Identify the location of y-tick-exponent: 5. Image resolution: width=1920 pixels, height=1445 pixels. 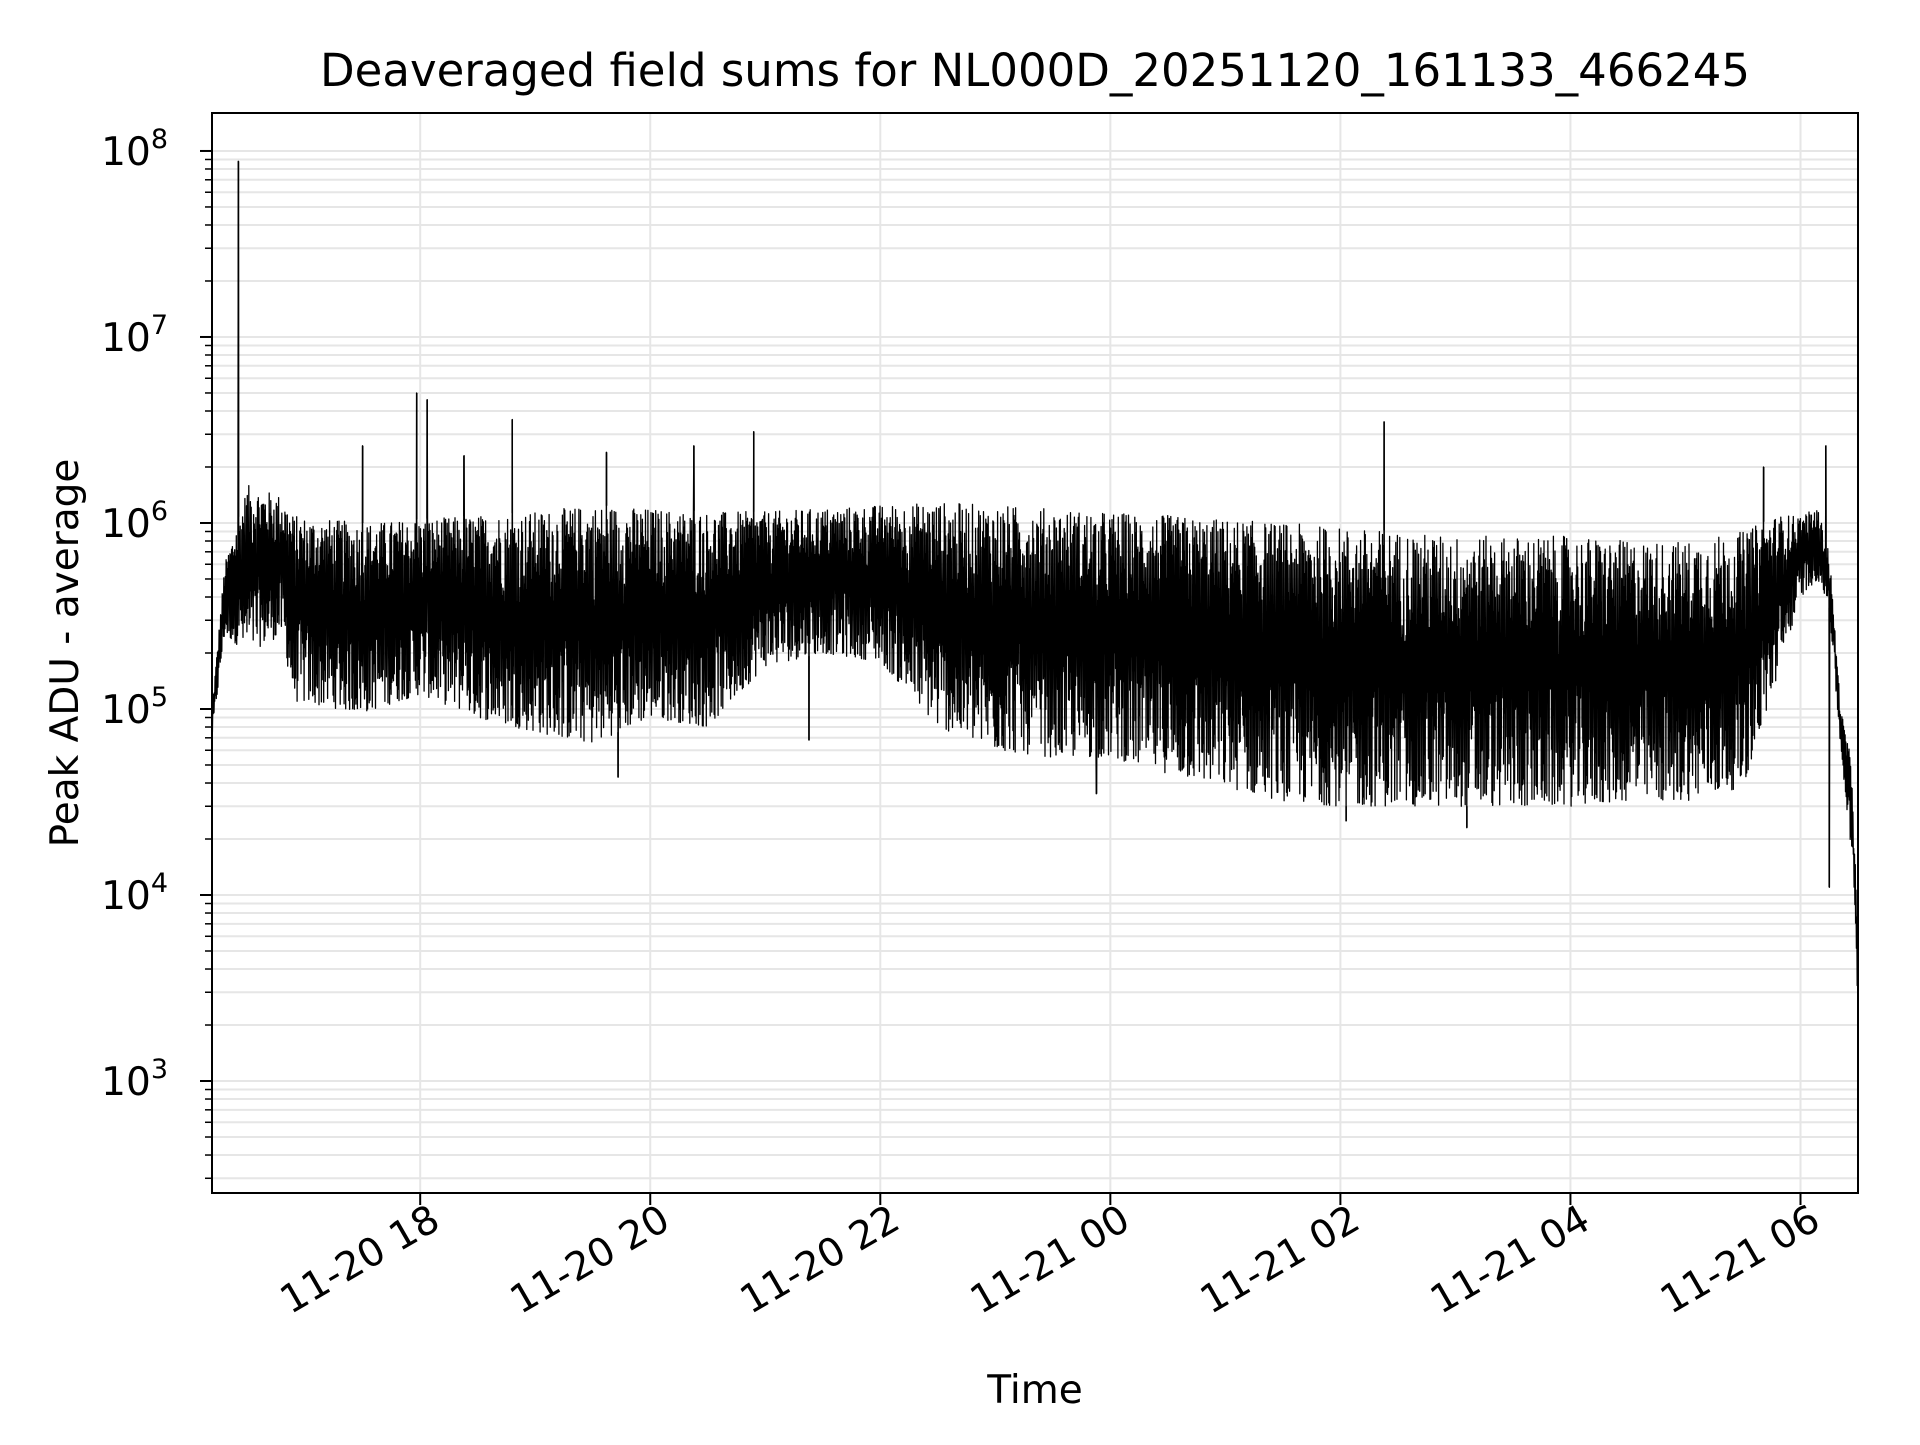
(159, 697).